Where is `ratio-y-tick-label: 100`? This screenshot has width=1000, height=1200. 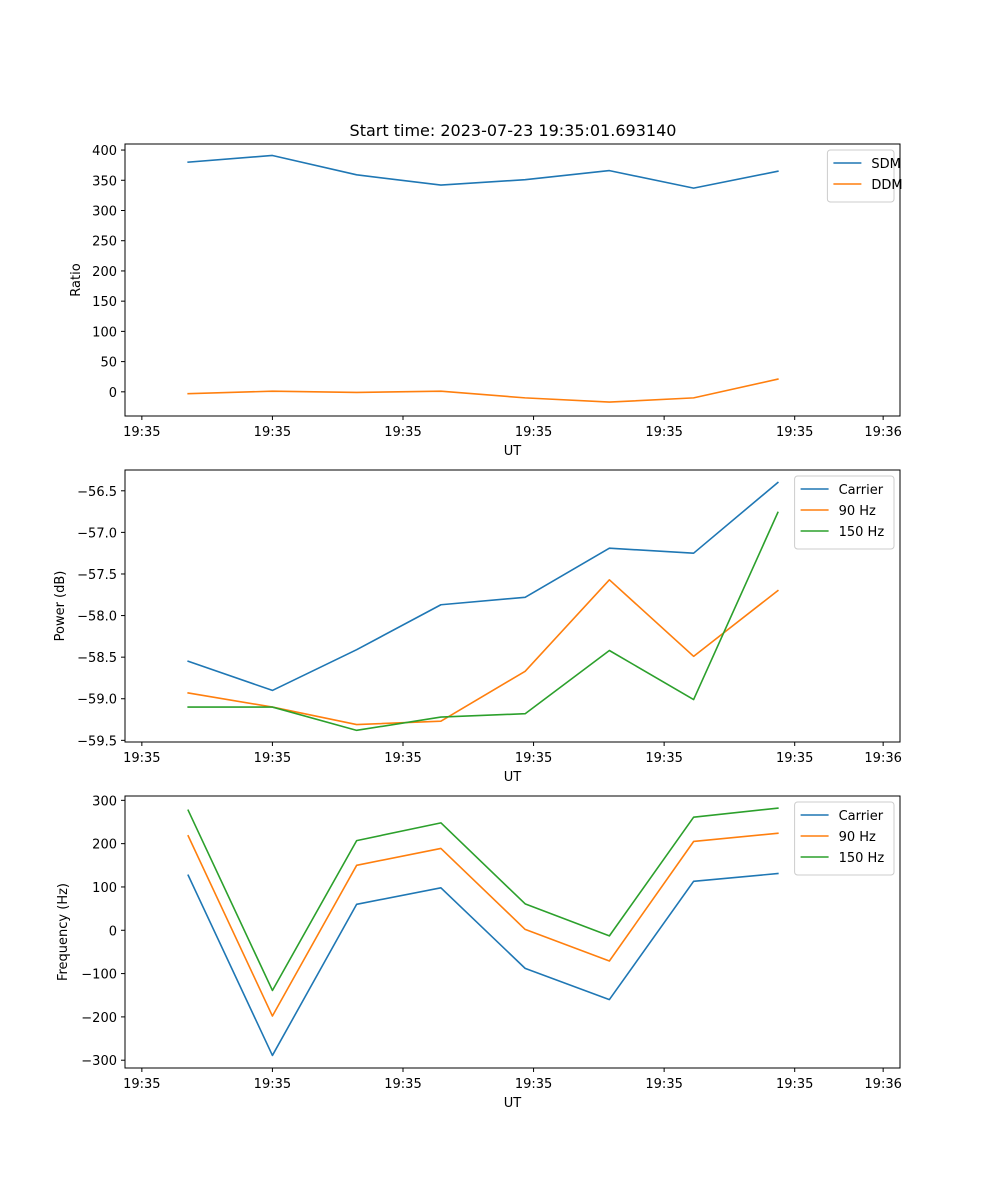 ratio-y-tick-label: 100 is located at coordinates (104, 332).